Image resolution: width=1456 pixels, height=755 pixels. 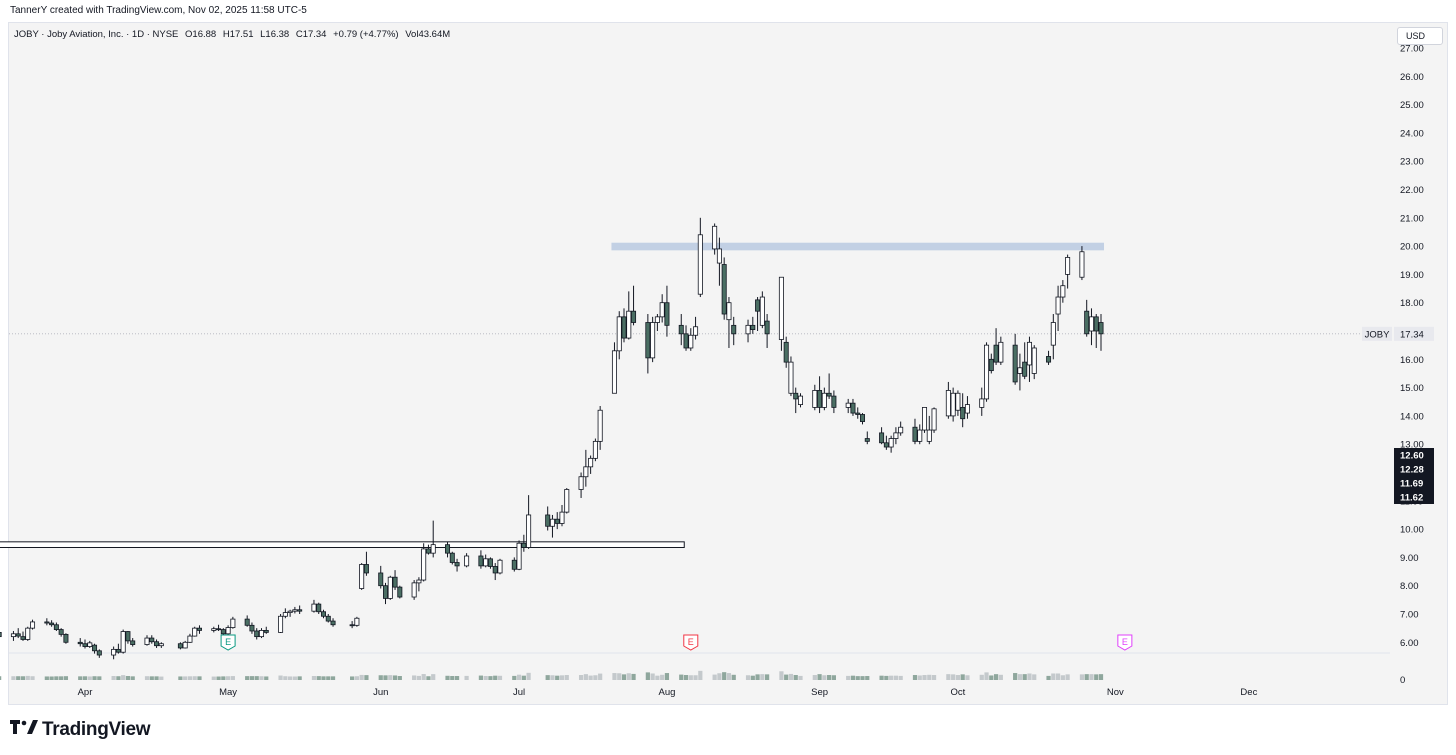 I want to click on price-axis-tick: 19.00, so click(x=1412, y=275).